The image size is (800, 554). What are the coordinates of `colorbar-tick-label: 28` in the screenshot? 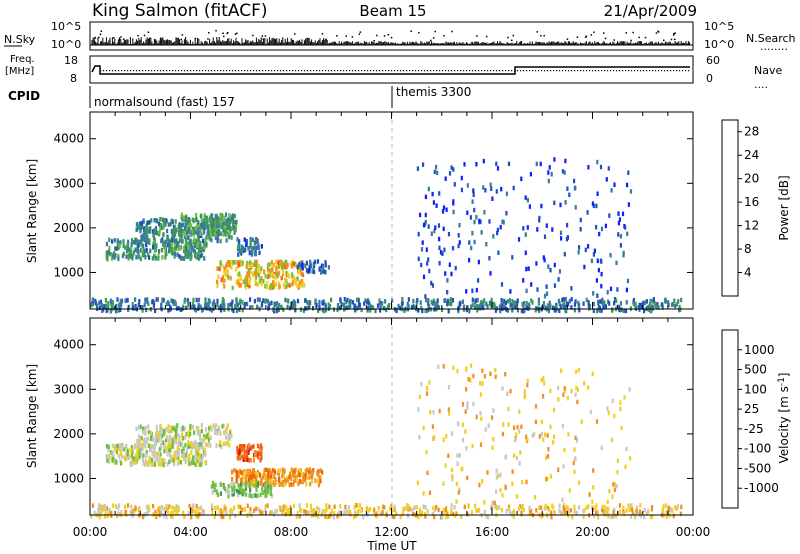 It's located at (751, 132).